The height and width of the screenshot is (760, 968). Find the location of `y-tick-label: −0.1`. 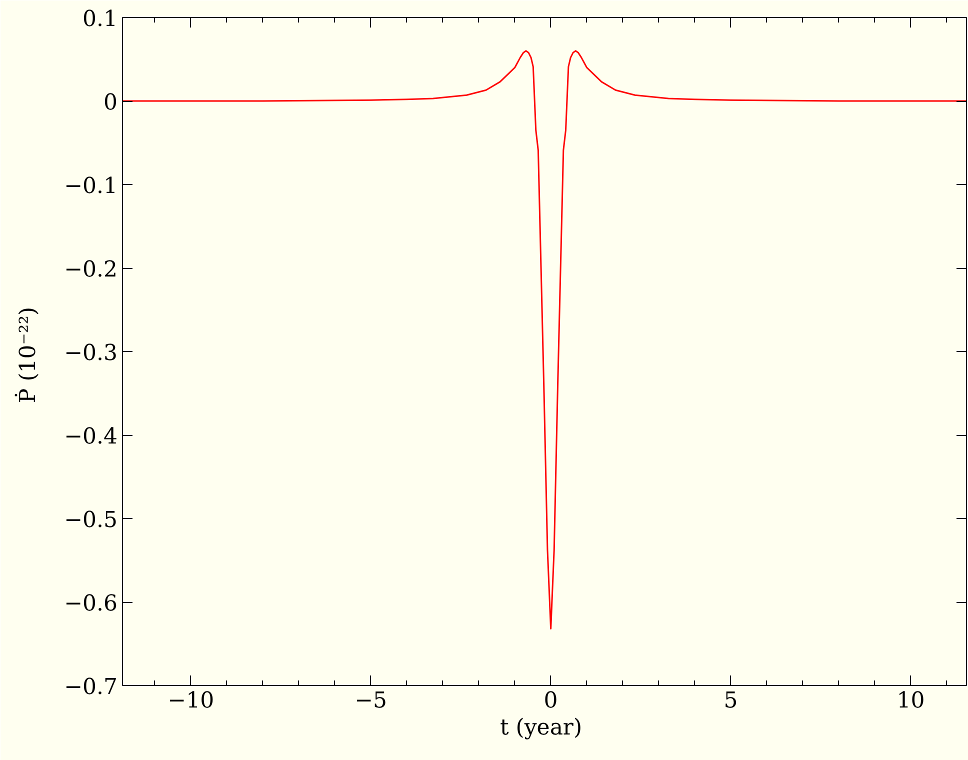

y-tick-label: −0.1 is located at coordinates (91, 186).